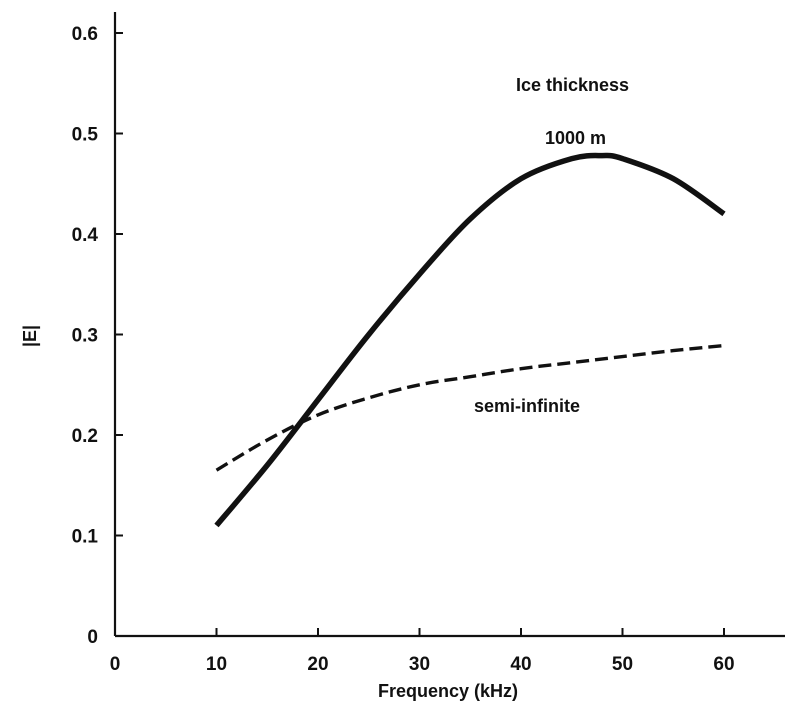  I want to click on x-tick-label: 10, so click(216, 664).